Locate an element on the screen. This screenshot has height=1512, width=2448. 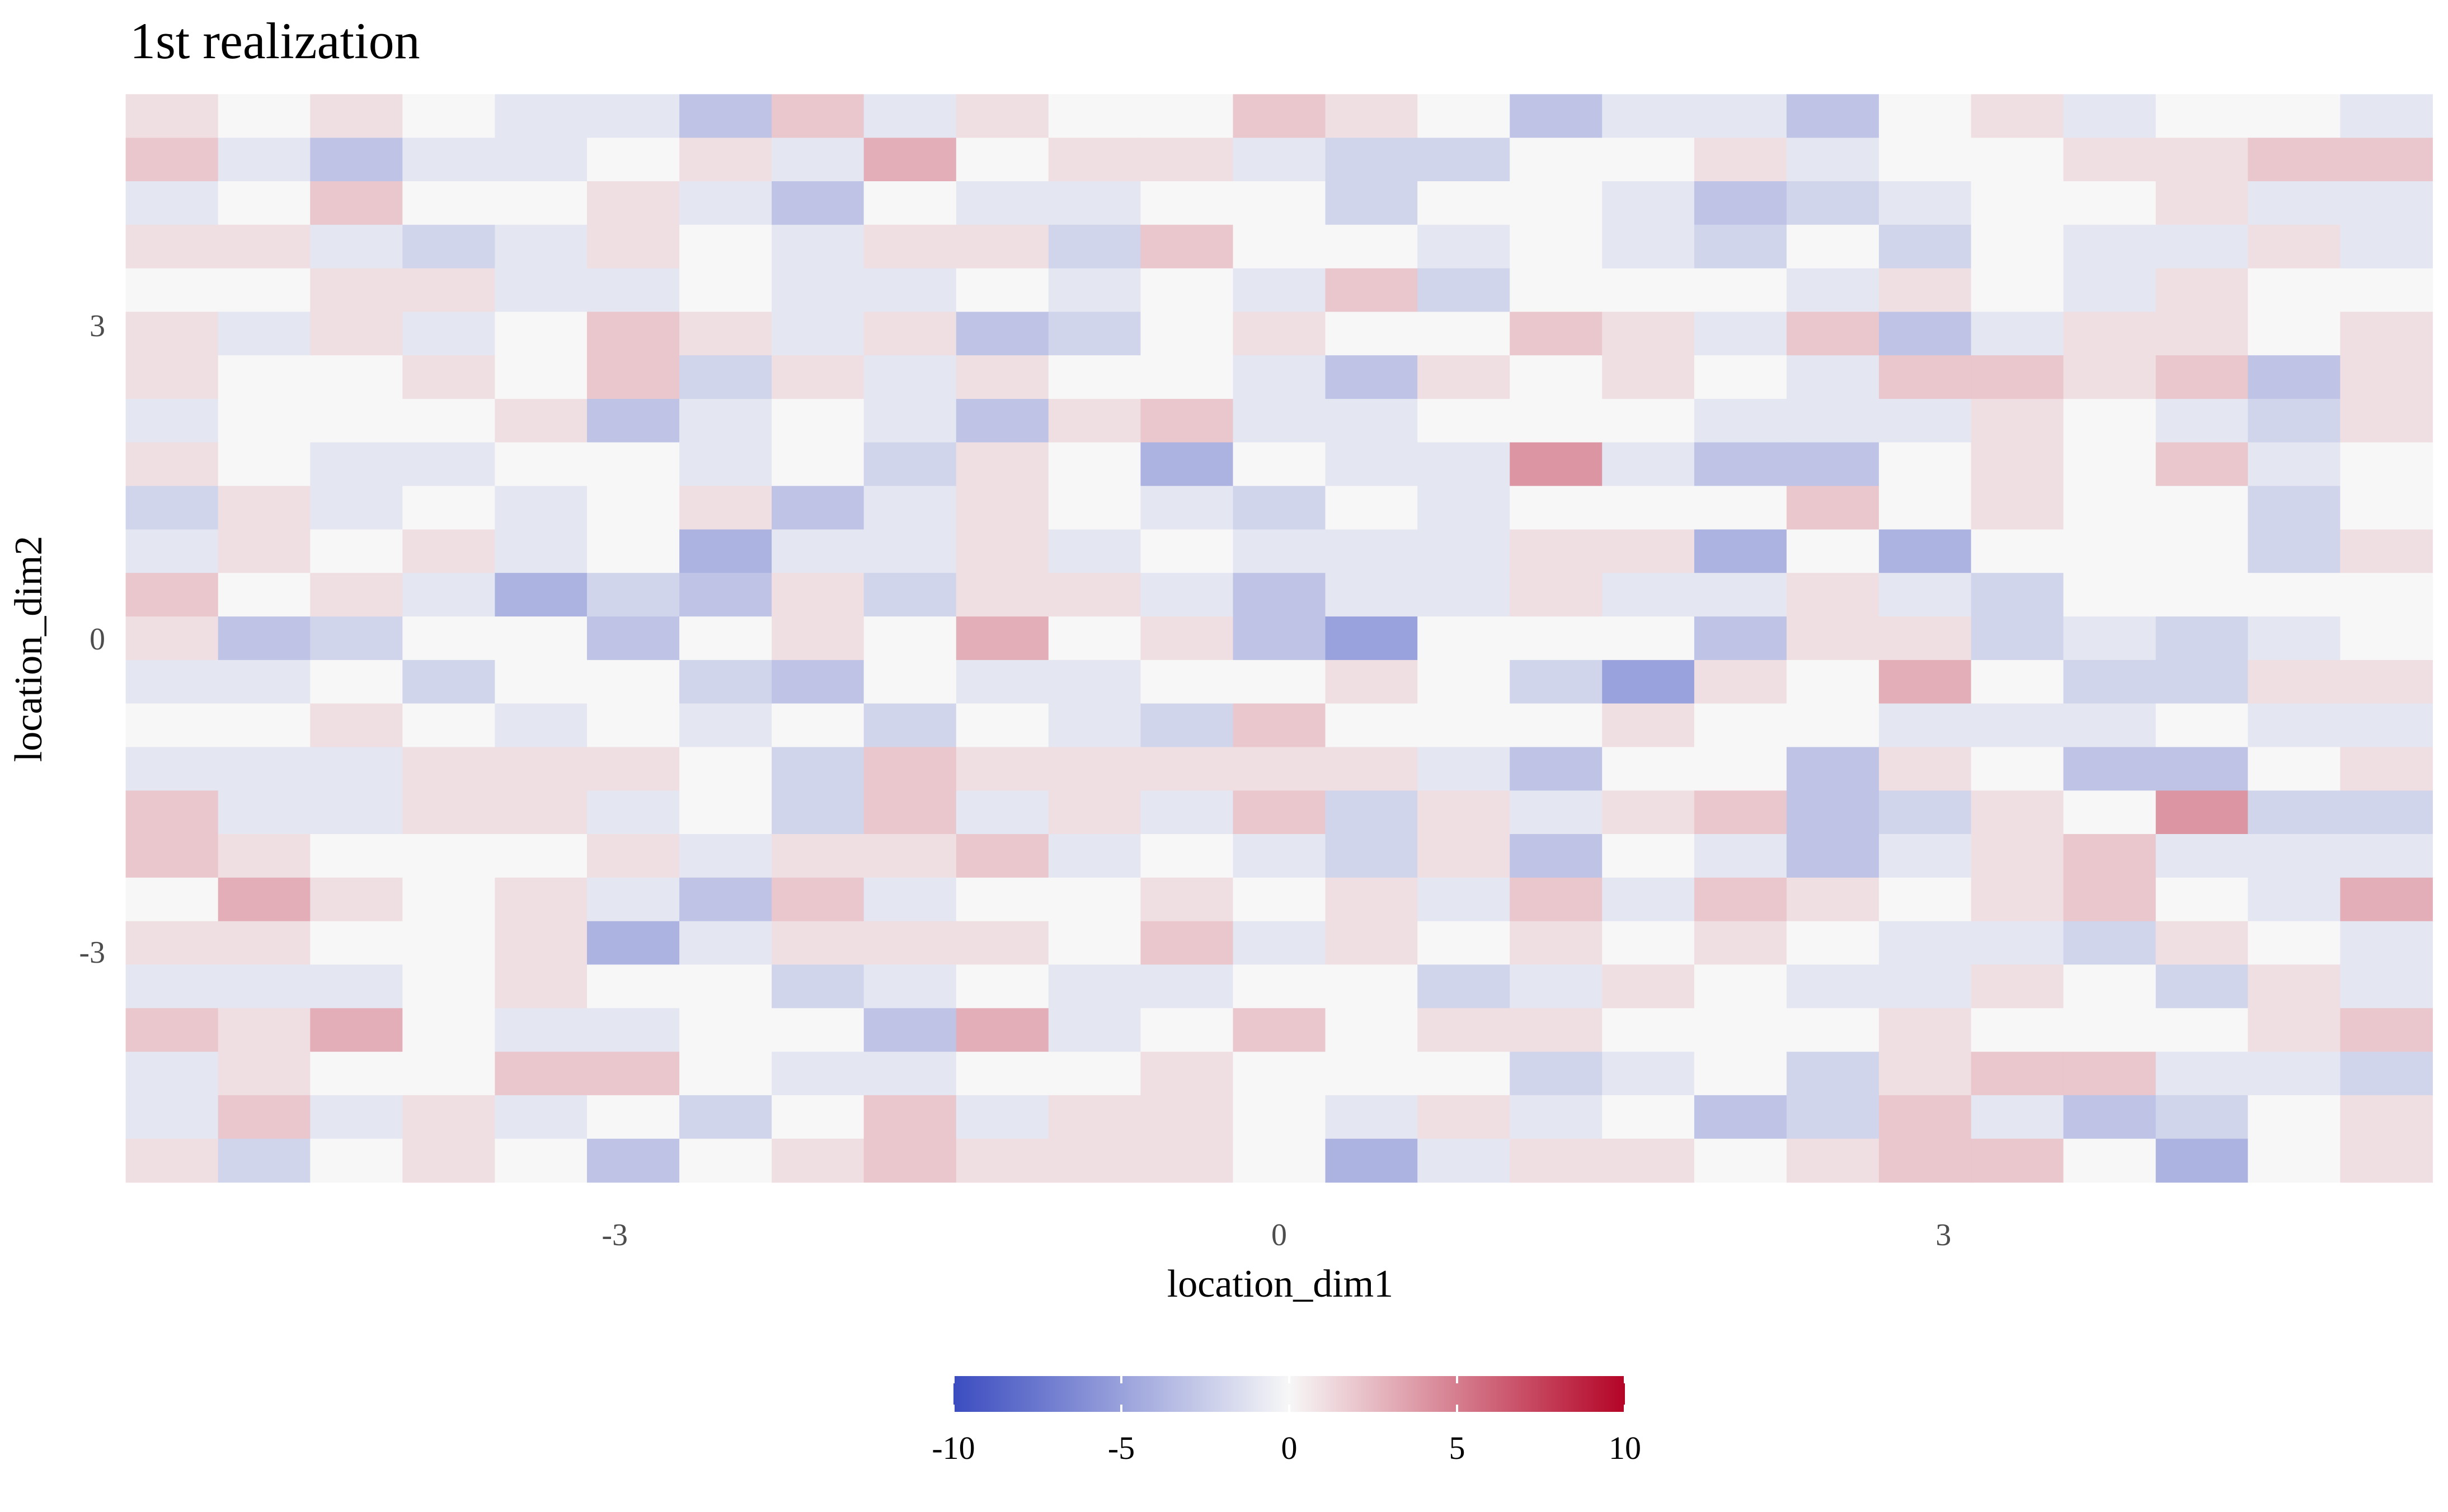
heatmap-cell-r21-c8 is located at coordinates (910, 1030).